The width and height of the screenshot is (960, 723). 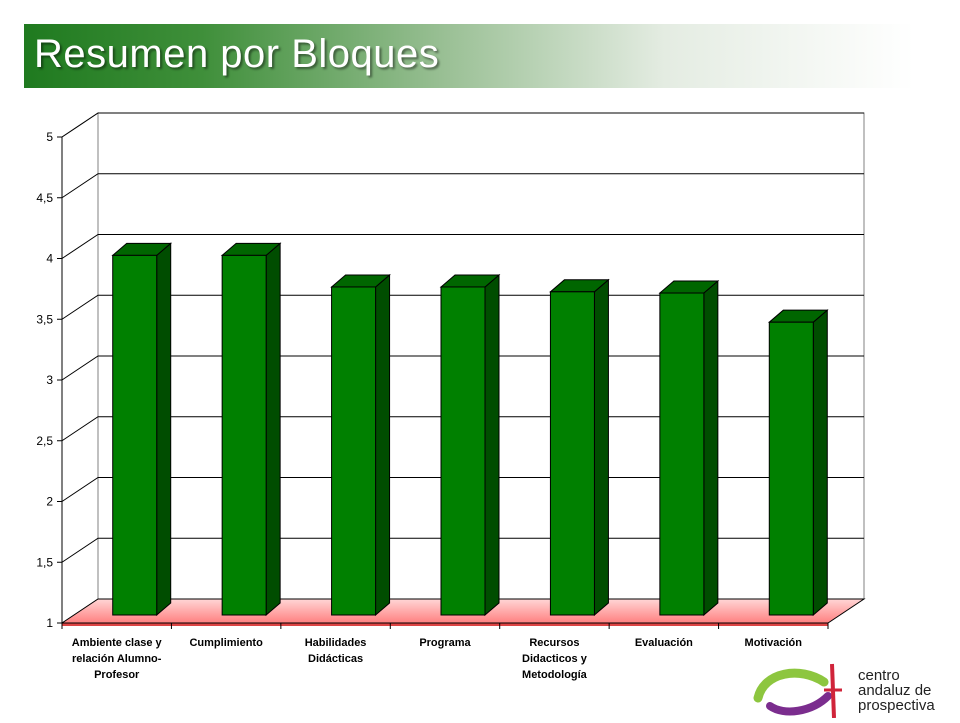 What do you see at coordinates (237, 54) in the screenshot?
I see `page-title: Resumen por Bloques` at bounding box center [237, 54].